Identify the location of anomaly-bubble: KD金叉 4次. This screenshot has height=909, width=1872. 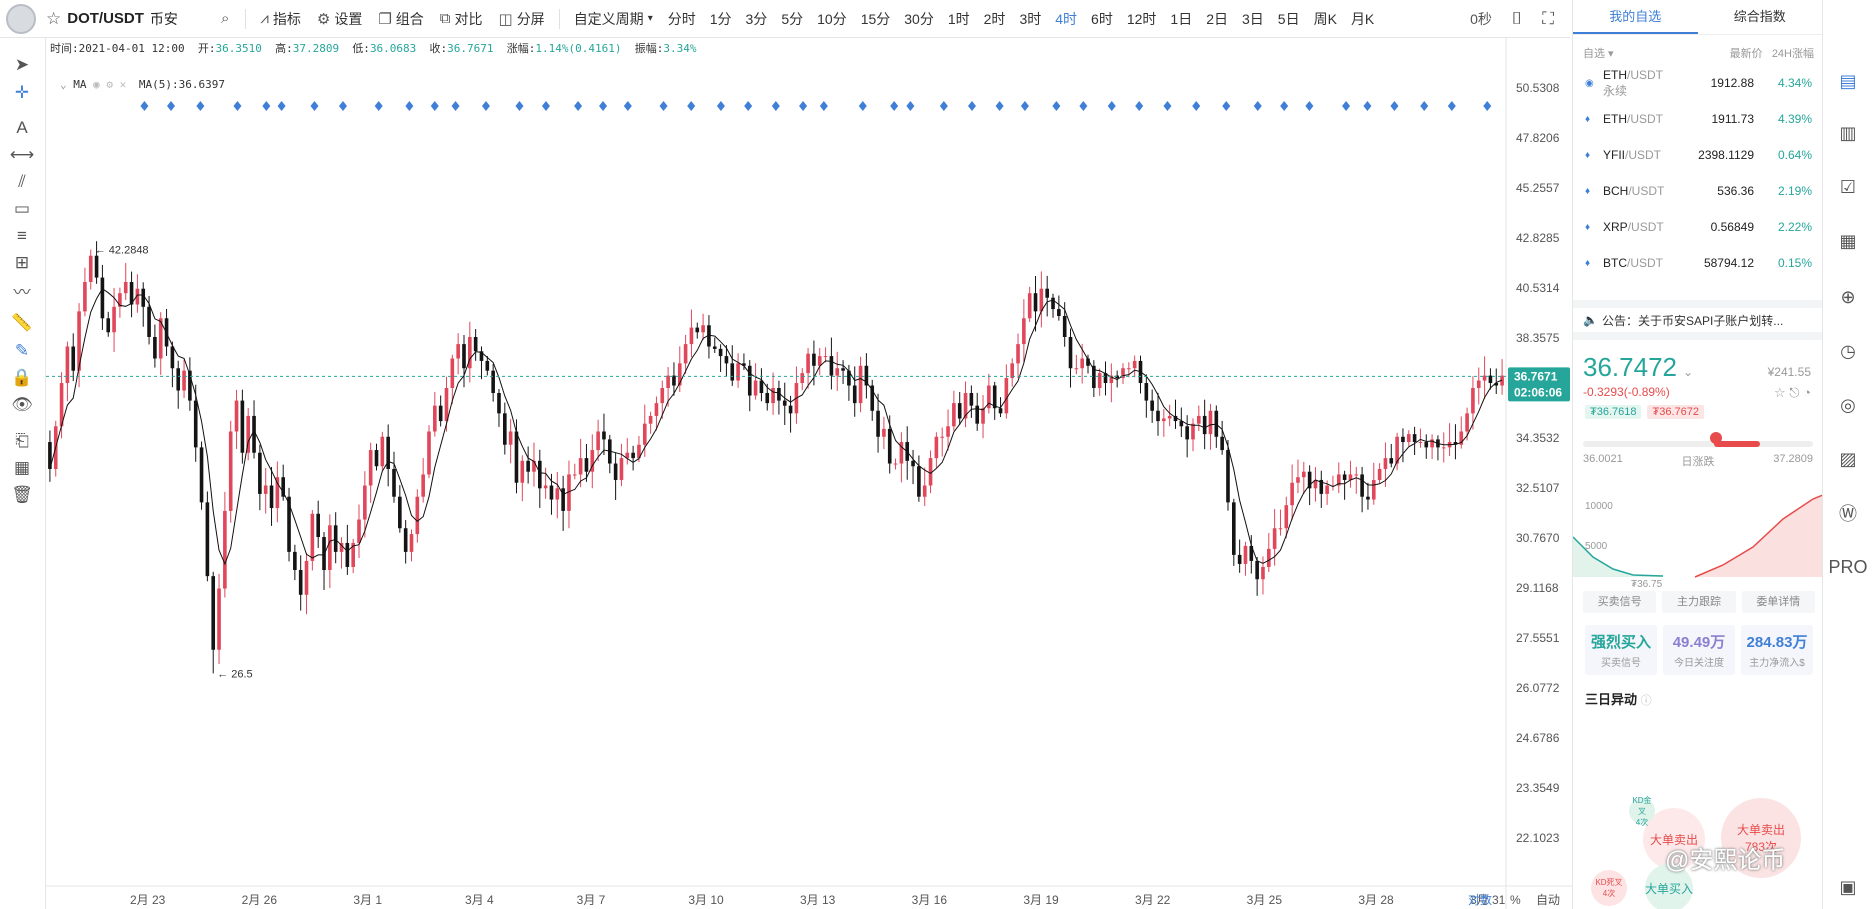
(1642, 811).